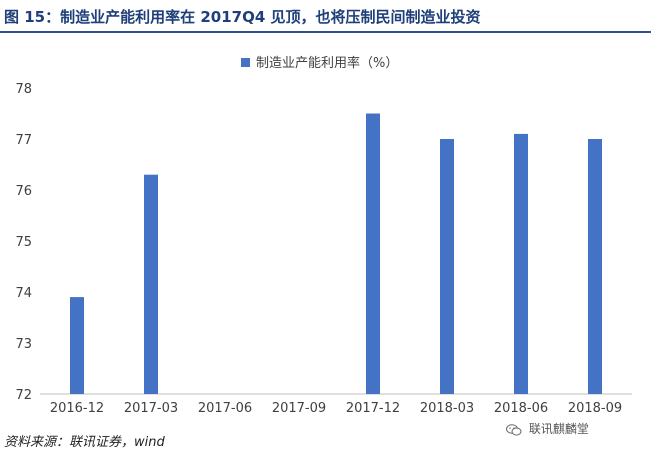 This screenshot has width=651, height=457. What do you see at coordinates (521, 408) in the screenshot?
I see `x-tick-label: 2018-06` at bounding box center [521, 408].